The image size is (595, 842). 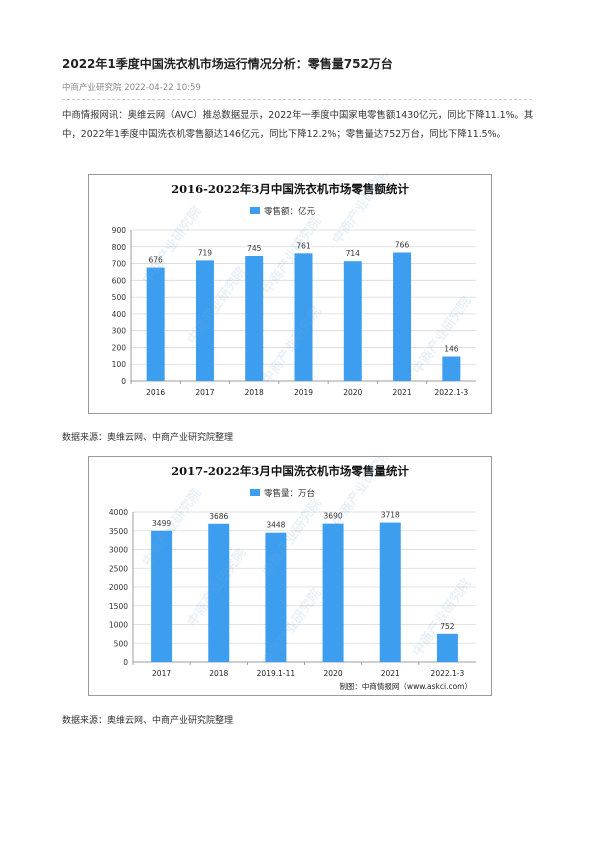 I want to click on chart-title: 2017-2022年3月中国洗衣机市场零售量统计, so click(x=290, y=471).